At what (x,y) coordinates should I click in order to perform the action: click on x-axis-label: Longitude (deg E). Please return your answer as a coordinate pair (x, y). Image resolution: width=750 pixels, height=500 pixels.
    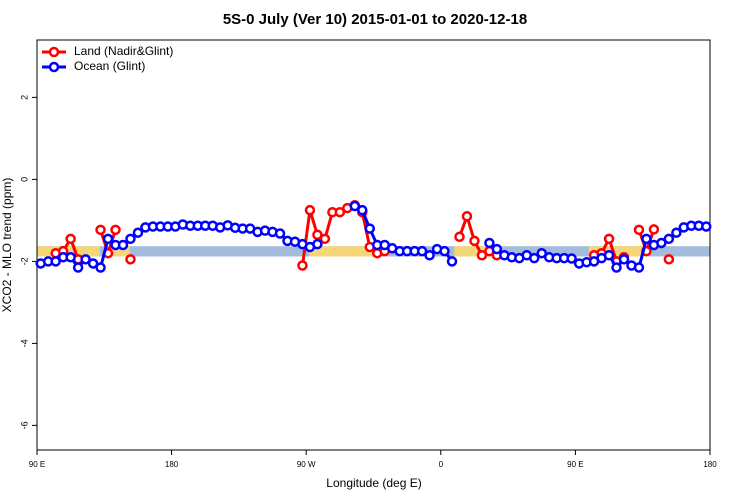
    Looking at the image, I should click on (373, 483).